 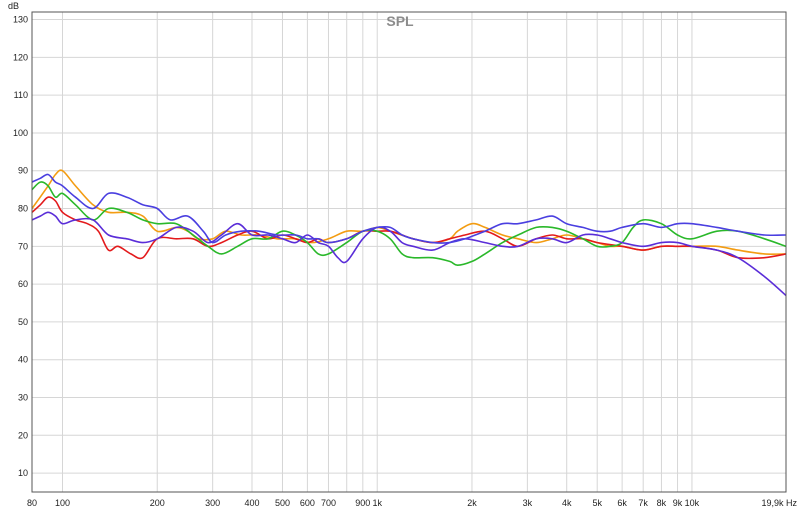 I want to click on y-tick-label: 50, so click(x=23, y=322).